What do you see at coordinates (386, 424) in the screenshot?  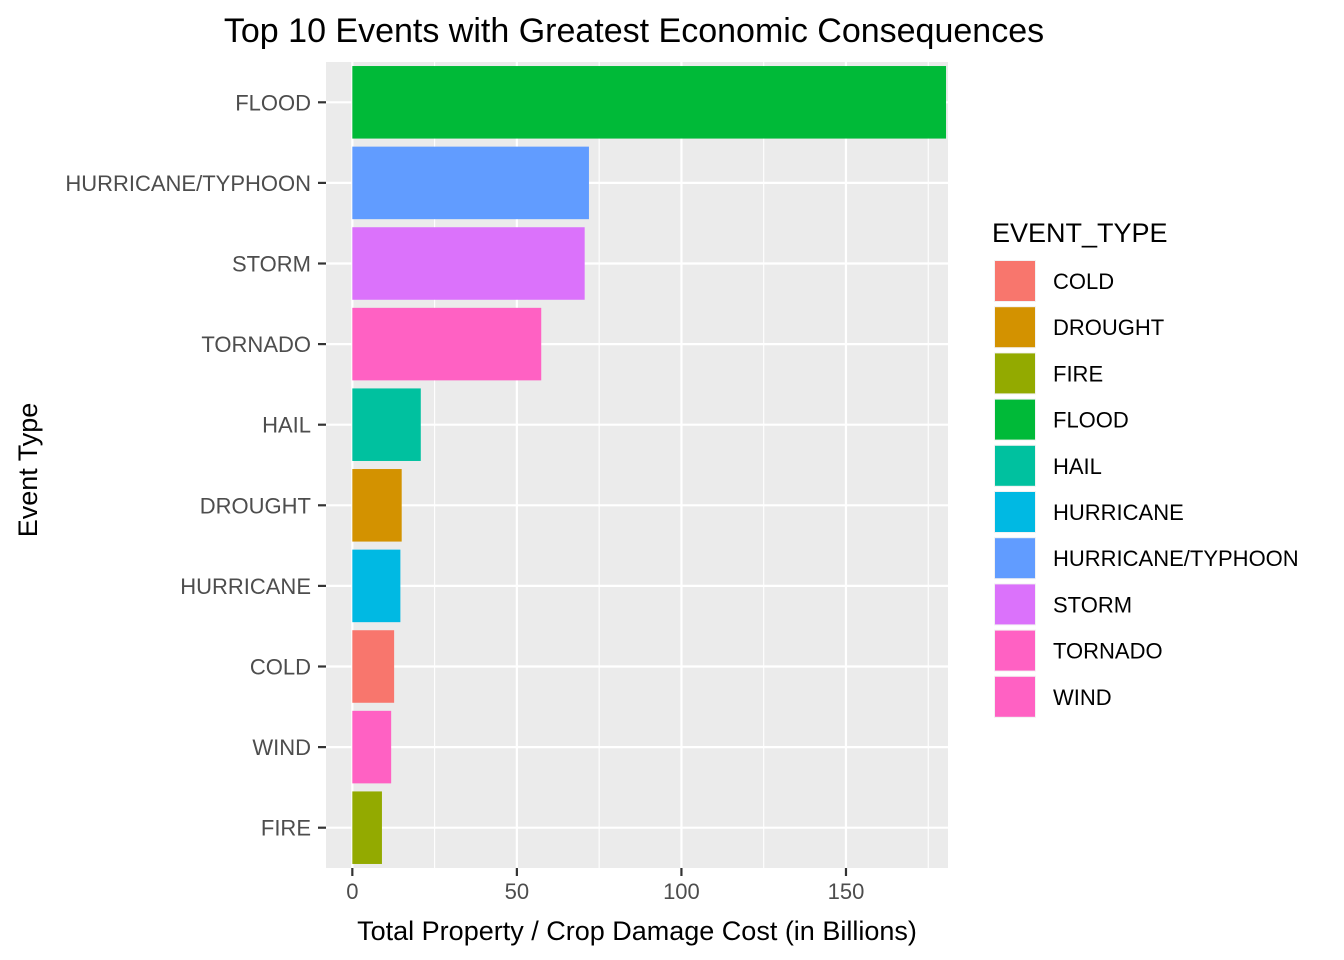 I see `bar-hail` at bounding box center [386, 424].